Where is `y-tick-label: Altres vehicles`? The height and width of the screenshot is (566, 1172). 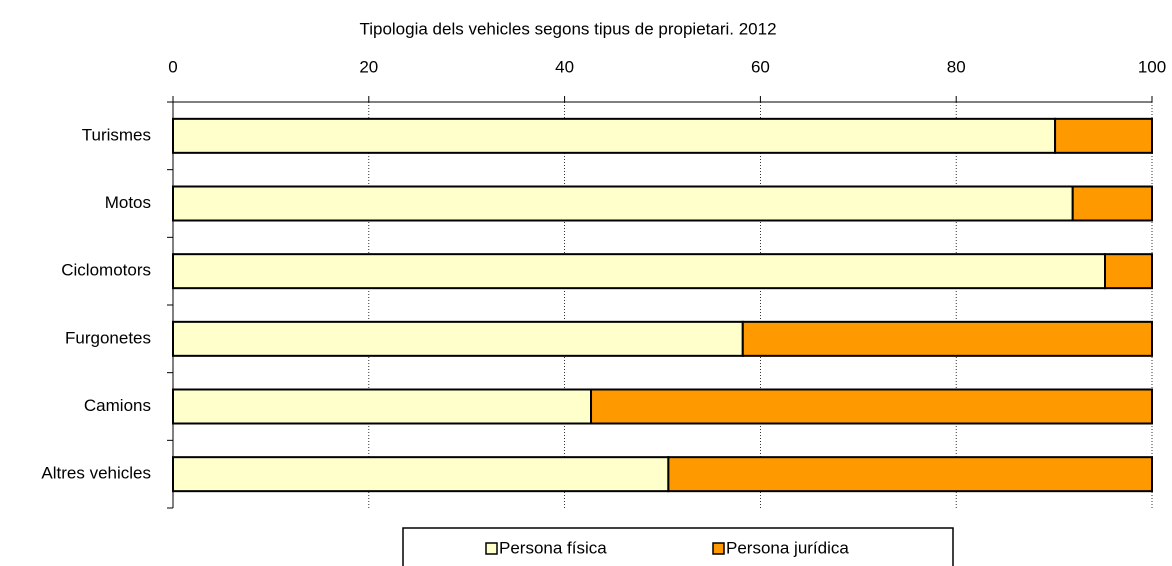
y-tick-label: Altres vehicles is located at coordinates (96, 473).